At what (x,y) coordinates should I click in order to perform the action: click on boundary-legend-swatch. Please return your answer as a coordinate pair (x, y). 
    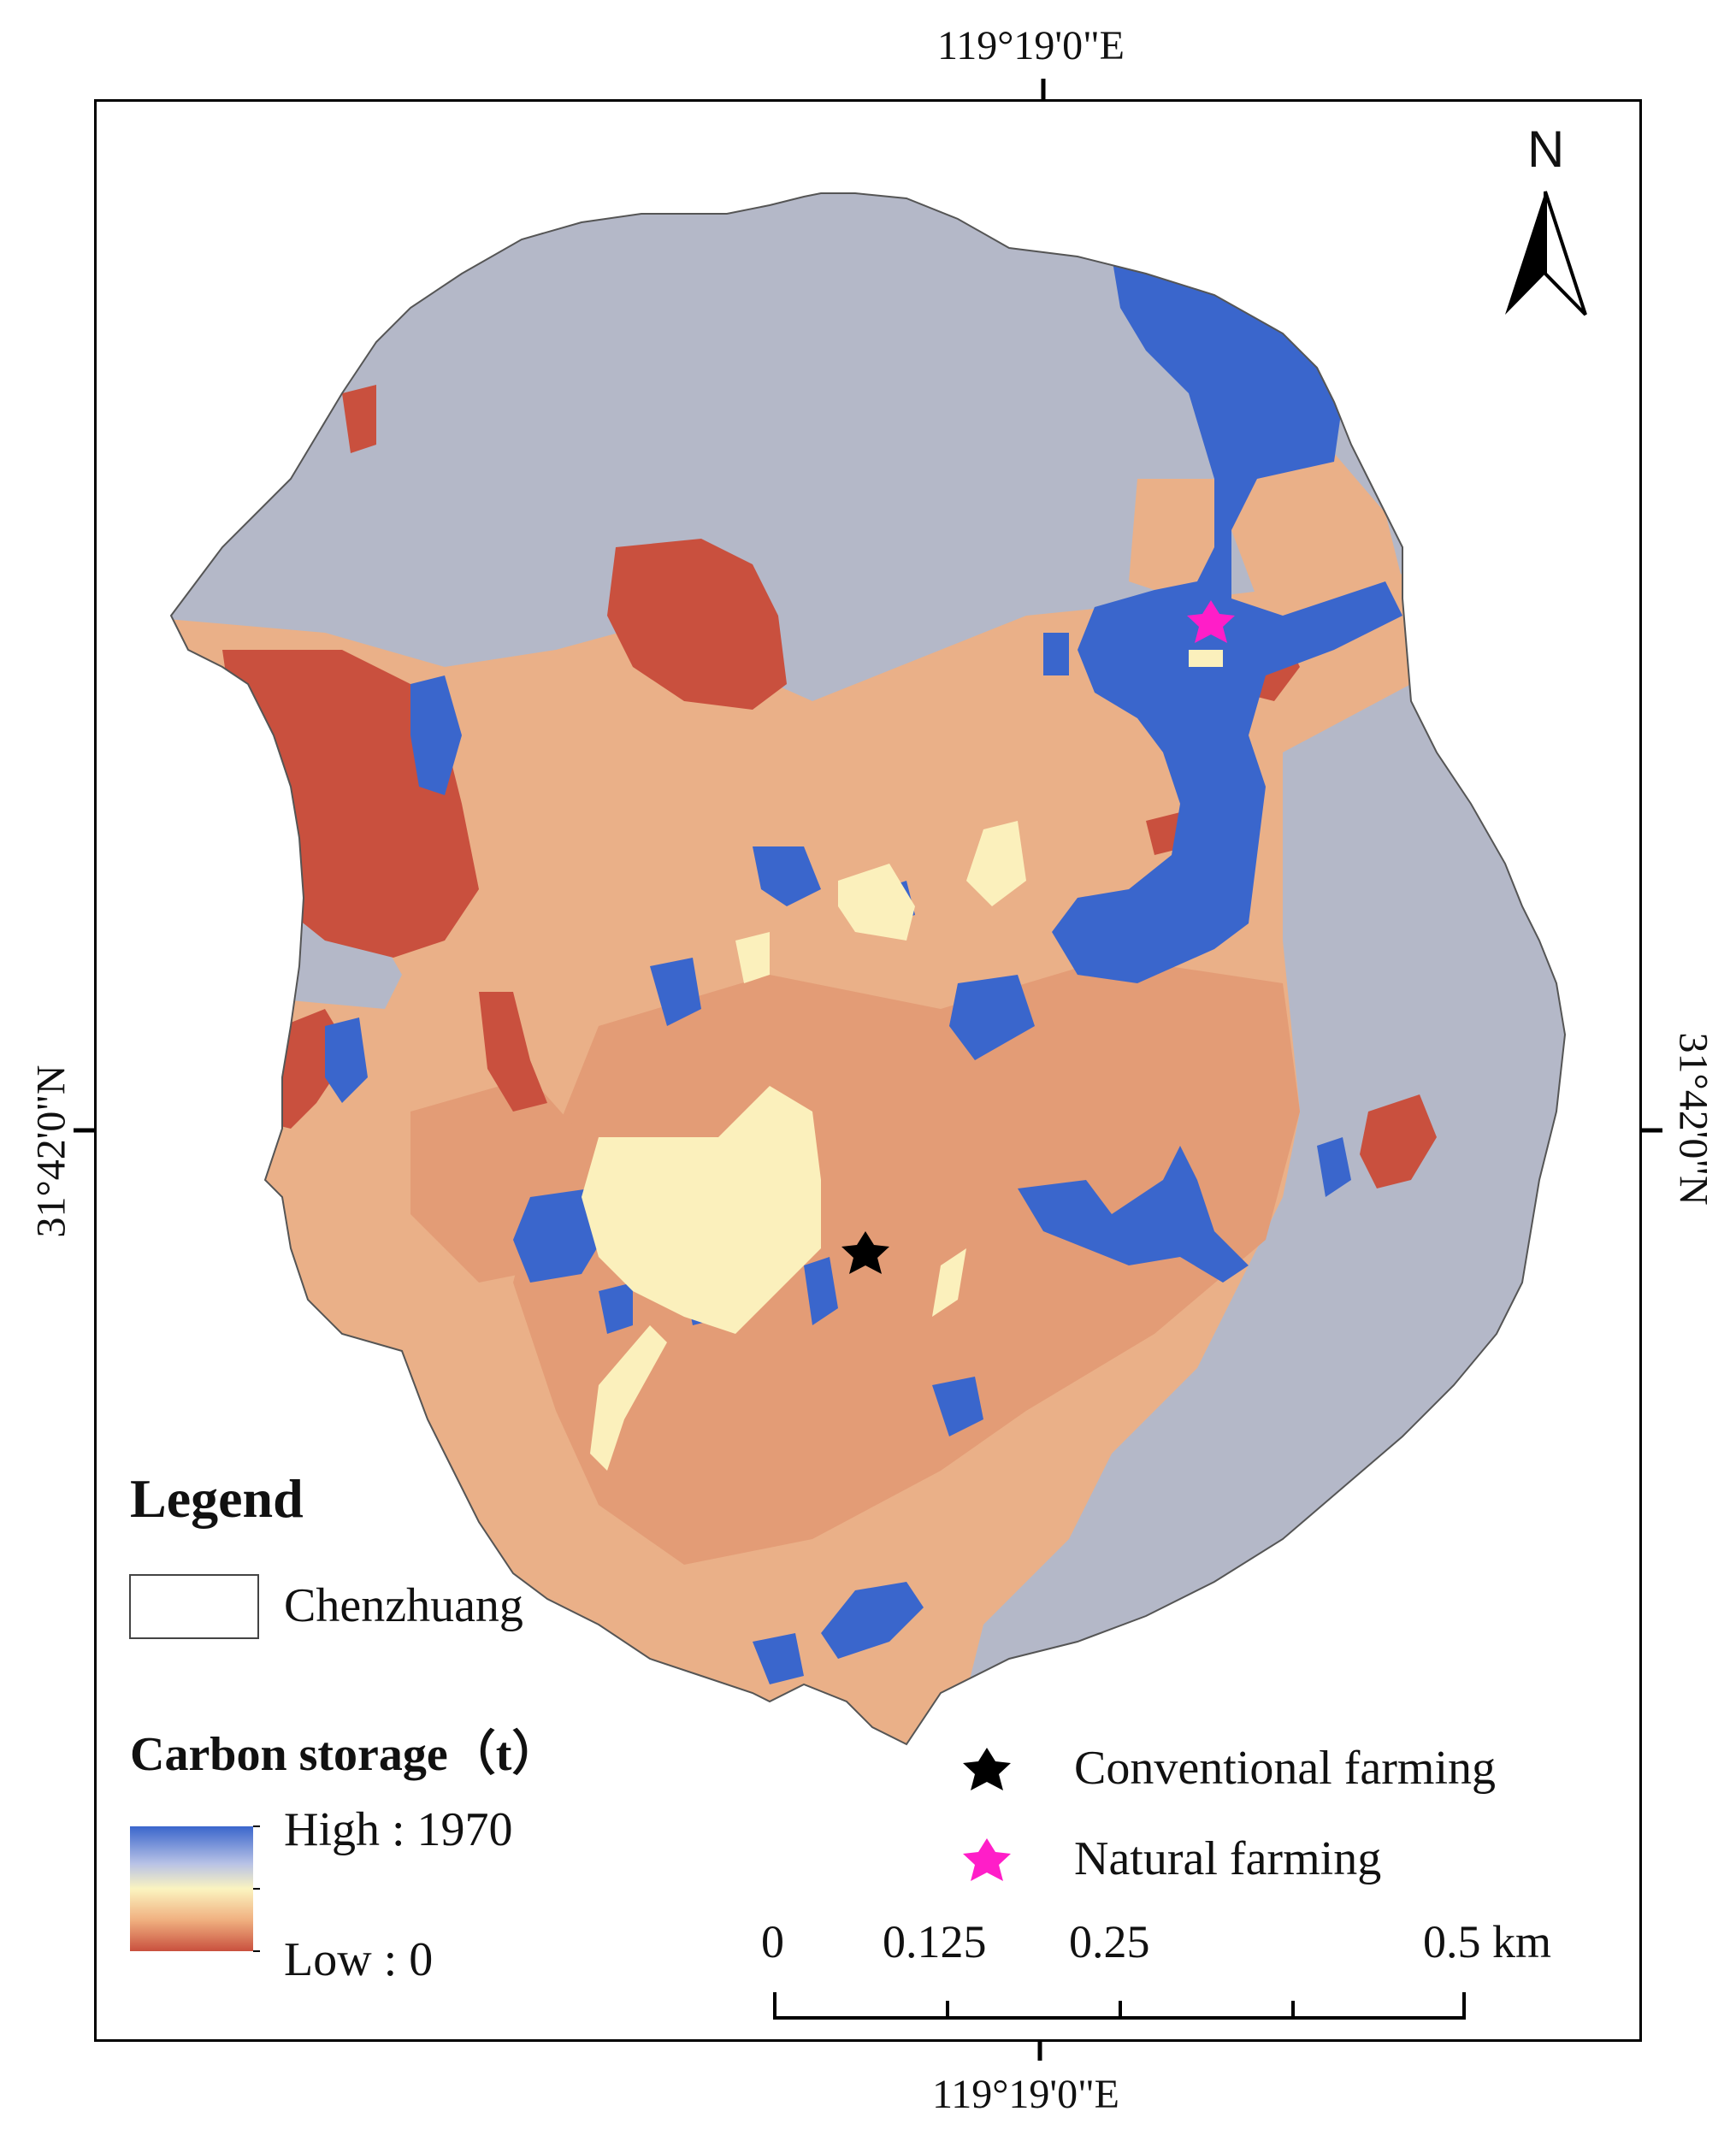
    Looking at the image, I should click on (194, 1606).